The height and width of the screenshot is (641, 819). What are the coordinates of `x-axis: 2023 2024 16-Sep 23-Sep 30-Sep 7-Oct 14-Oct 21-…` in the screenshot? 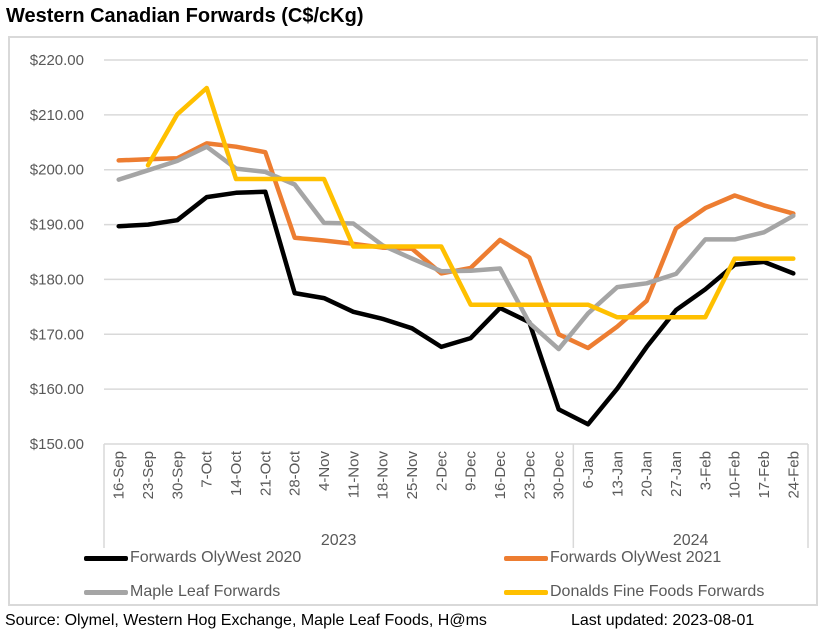 It's located at (456, 496).